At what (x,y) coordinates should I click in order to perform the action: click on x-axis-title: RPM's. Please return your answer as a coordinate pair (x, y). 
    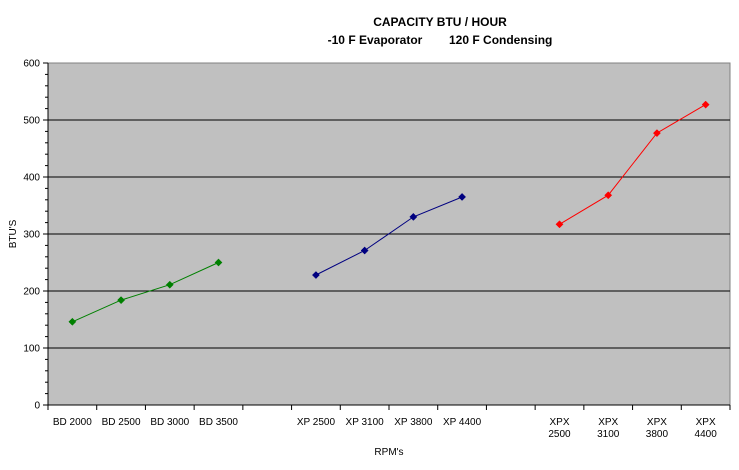
    Looking at the image, I should click on (388, 452).